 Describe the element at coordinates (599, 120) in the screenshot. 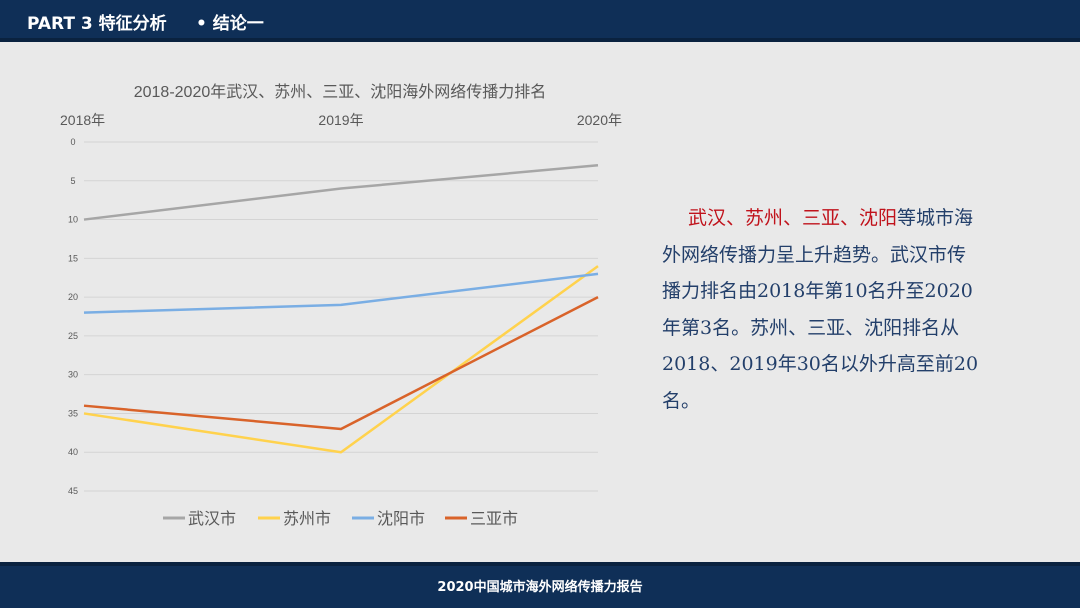

I see `x-tick-label: 2020年` at that location.